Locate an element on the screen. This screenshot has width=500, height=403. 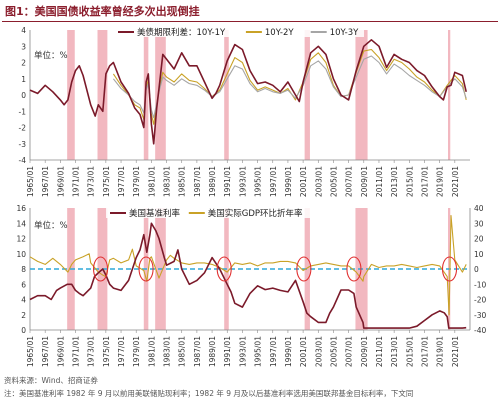
y-tick-label: 6 is located at coordinates (23, 284).